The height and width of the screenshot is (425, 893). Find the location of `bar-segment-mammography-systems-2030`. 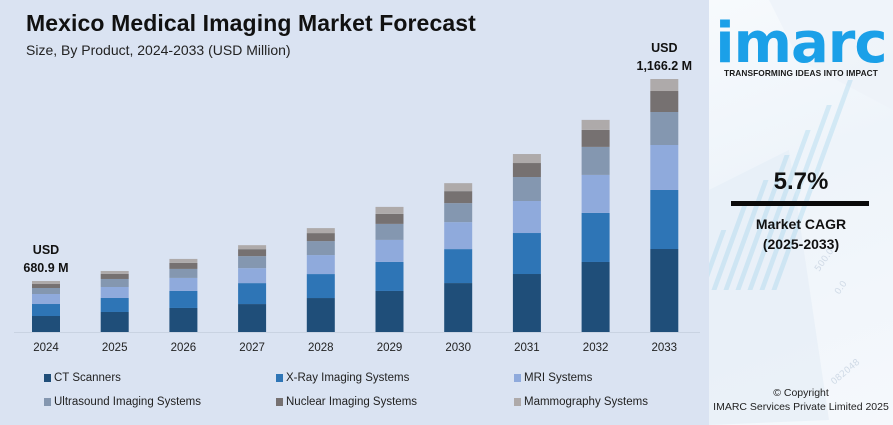

bar-segment-mammography-systems-2030 is located at coordinates (458, 187).